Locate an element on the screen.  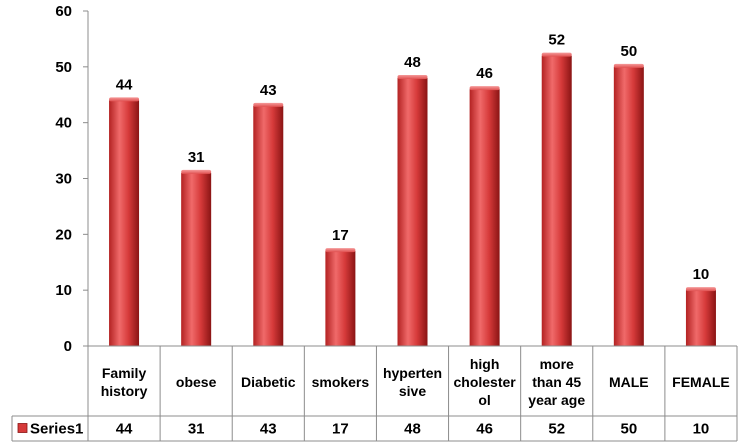
series-name: Series1 is located at coordinates (56, 429).